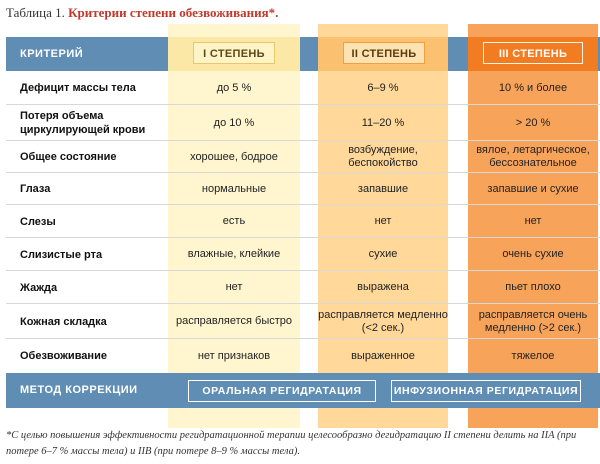  Describe the element at coordinates (383, 87) in the screenshot. I see `degree-2-value: 6–9 %` at that location.